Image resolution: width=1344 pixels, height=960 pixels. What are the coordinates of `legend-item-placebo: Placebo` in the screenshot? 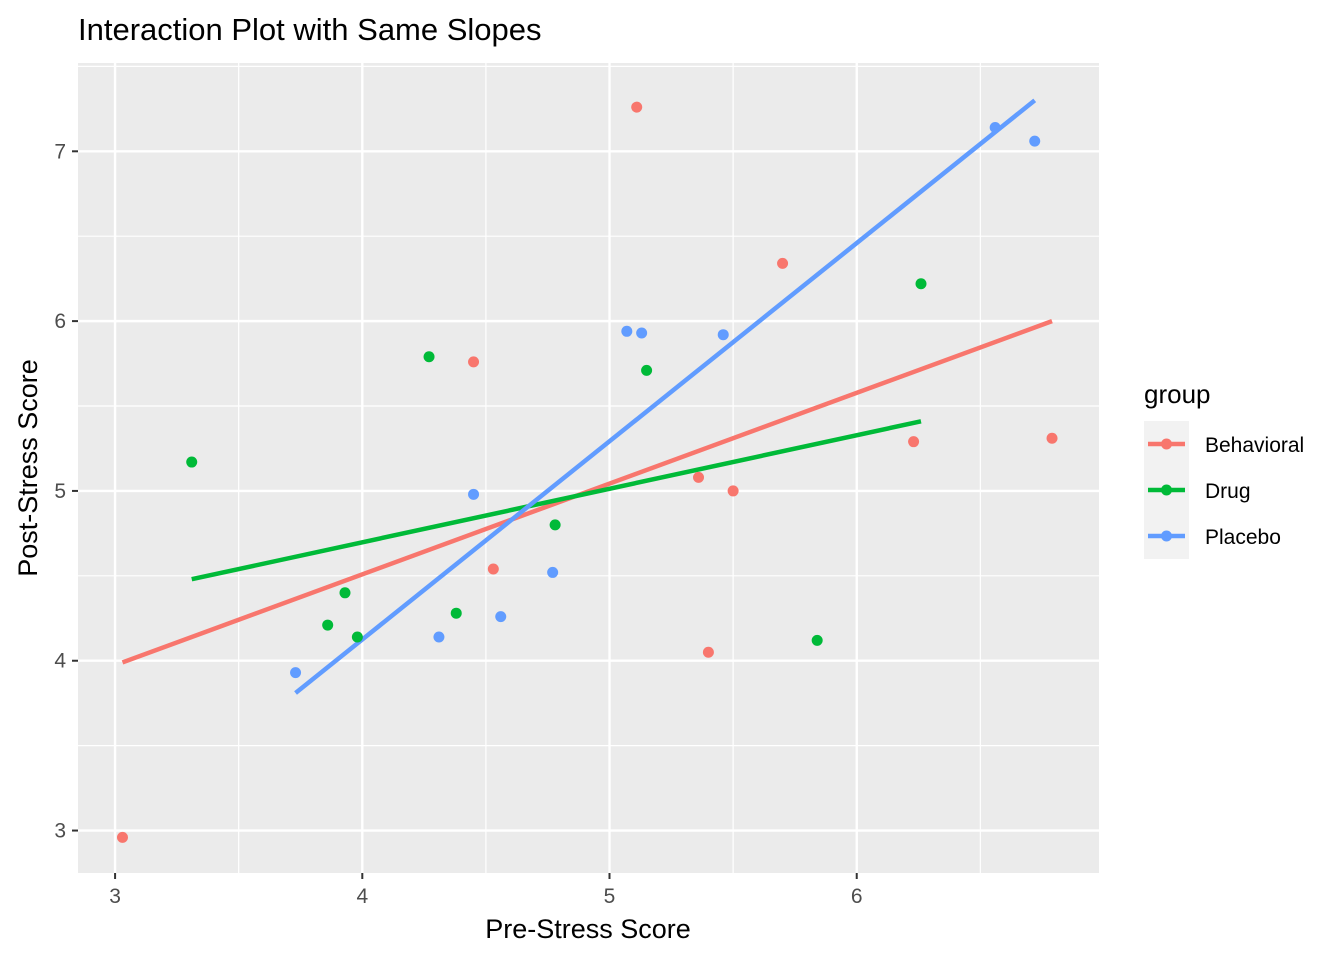 It's located at (1212, 536).